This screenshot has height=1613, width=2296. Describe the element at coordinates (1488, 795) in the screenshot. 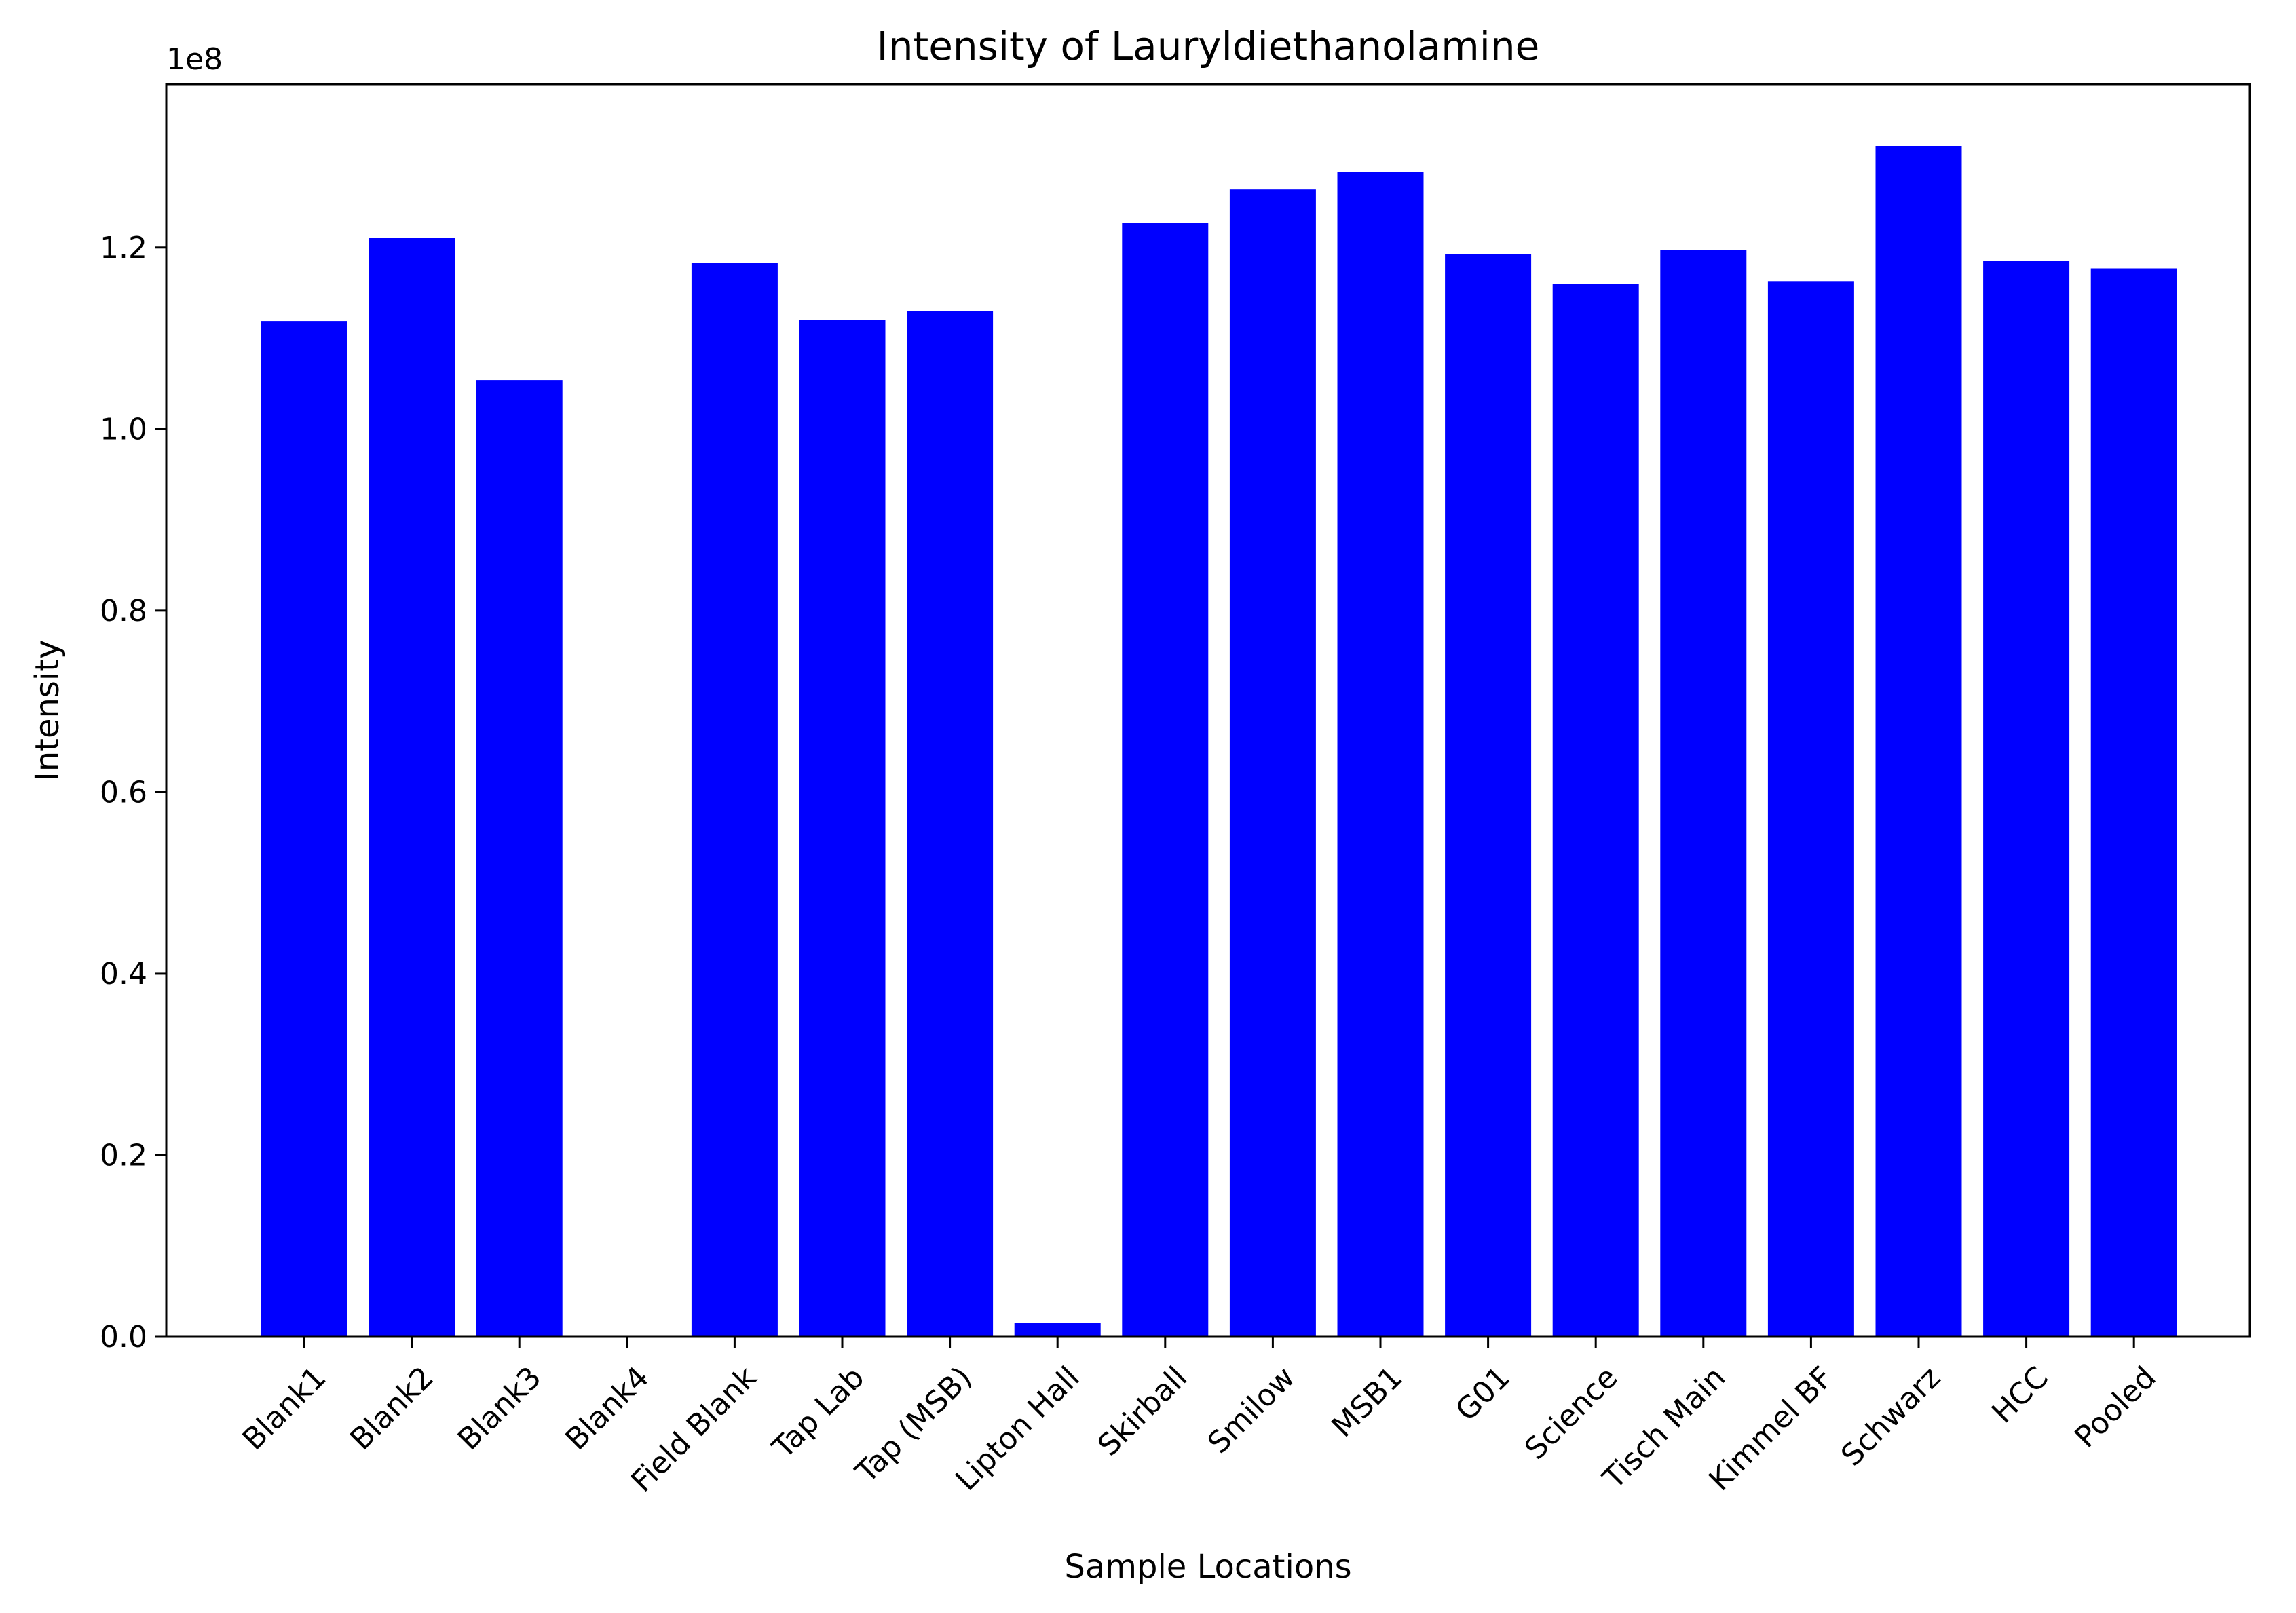

I see `bar-g01` at that location.